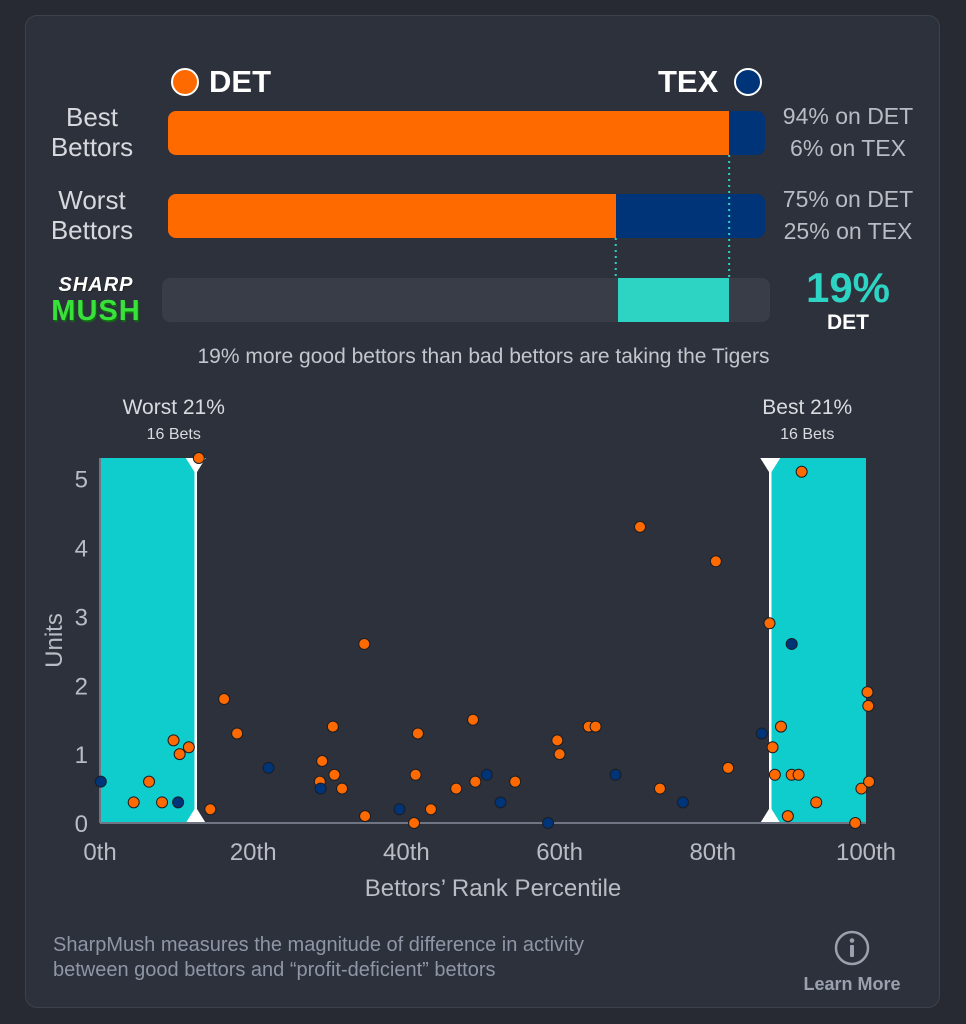  I want to click on worst-bettors-bar, so click(466, 216).